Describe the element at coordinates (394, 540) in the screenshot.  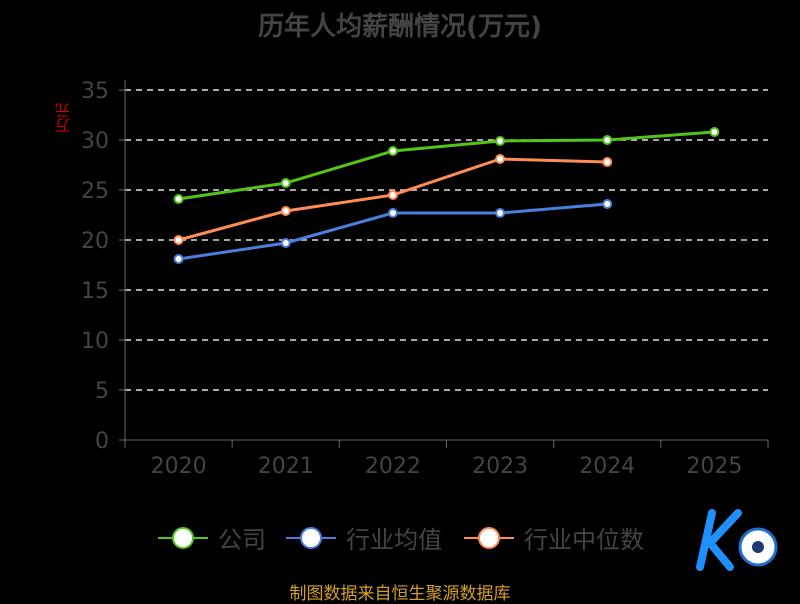
I see `legend-label: 行业均值` at that location.